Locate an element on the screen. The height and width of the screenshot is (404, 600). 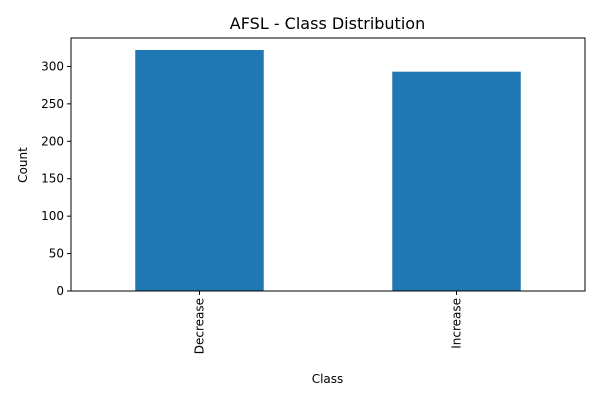
chart-title: AFSL - Class Distribution is located at coordinates (327, 23).